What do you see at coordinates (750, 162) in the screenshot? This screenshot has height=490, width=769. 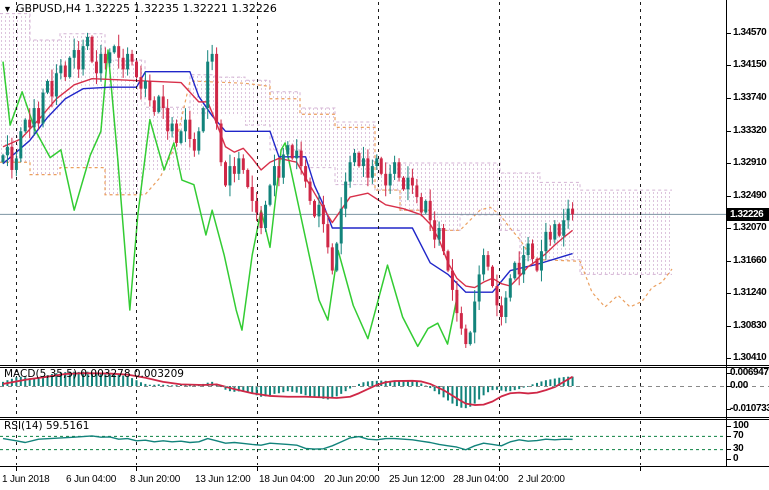 I see `price-axis-label: 1.32910` at bounding box center [750, 162].